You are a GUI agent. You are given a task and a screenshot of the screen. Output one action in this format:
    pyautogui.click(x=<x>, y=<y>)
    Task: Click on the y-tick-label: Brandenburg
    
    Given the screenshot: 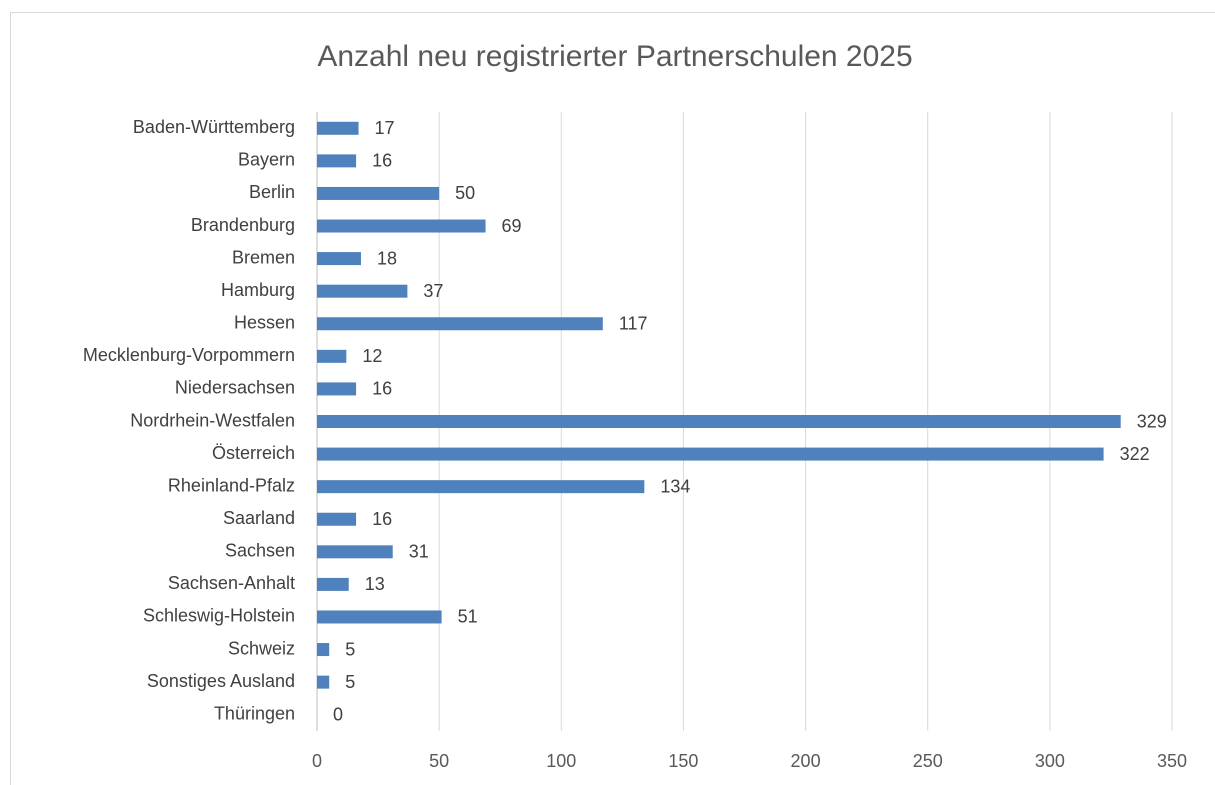 What is the action you would take?
    pyautogui.click(x=243, y=225)
    